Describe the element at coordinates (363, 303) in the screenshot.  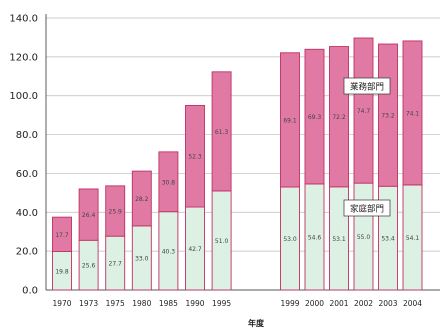
I see `x-tick-label: 2002` at that location.